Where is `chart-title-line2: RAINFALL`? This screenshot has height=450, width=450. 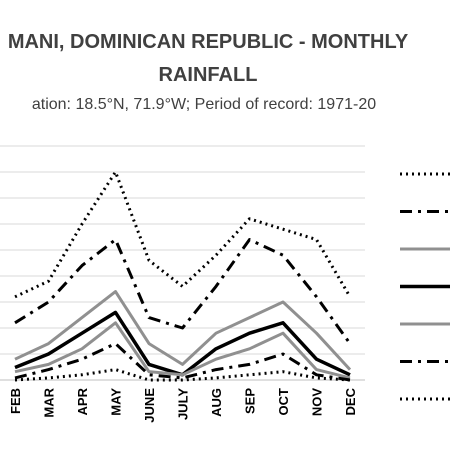 chart-title-line2: RAINFALL is located at coordinates (208, 75).